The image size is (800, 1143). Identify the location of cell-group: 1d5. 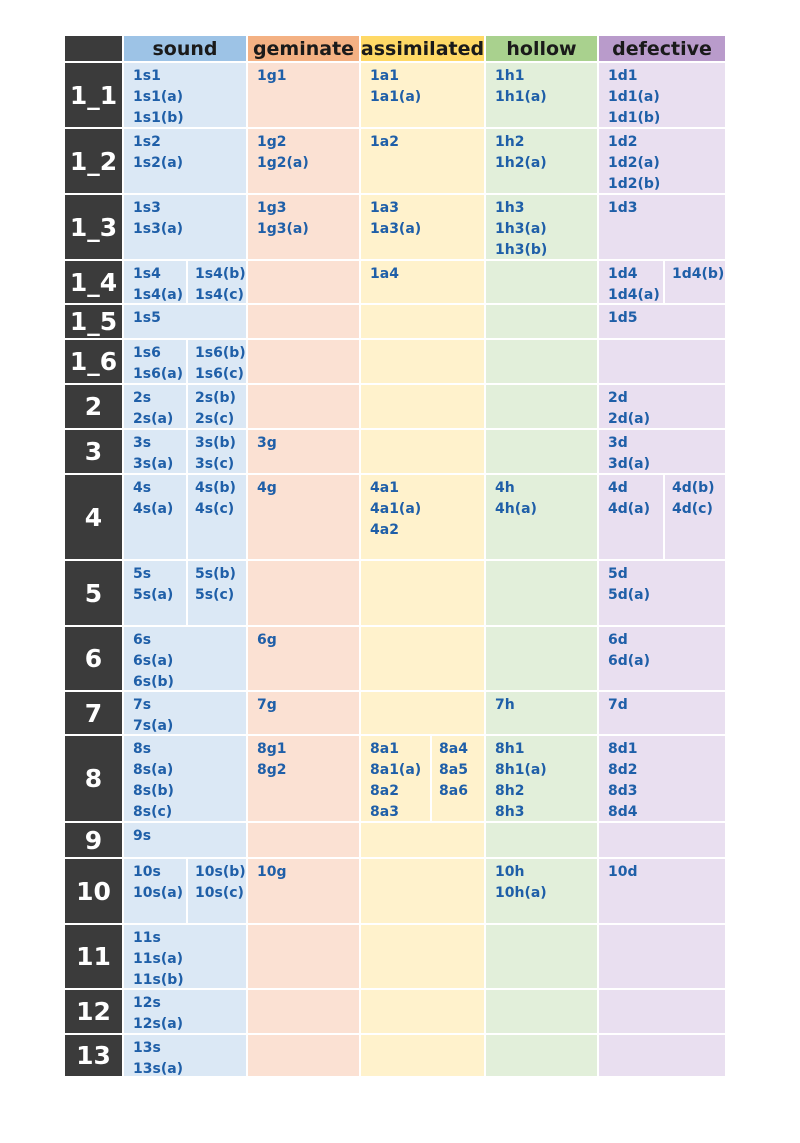
(663, 323).